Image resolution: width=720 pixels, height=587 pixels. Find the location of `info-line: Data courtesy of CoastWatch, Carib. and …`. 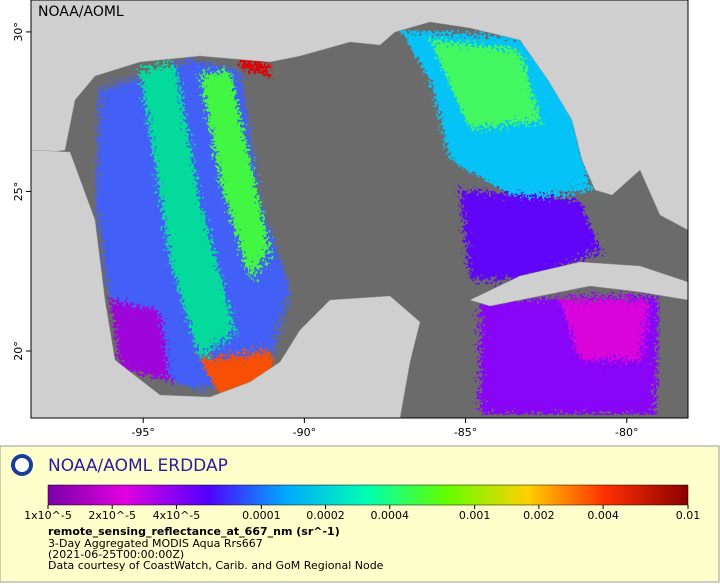

info-line: Data courtesy of CoastWatch, Carib. and … is located at coordinates (216, 565).